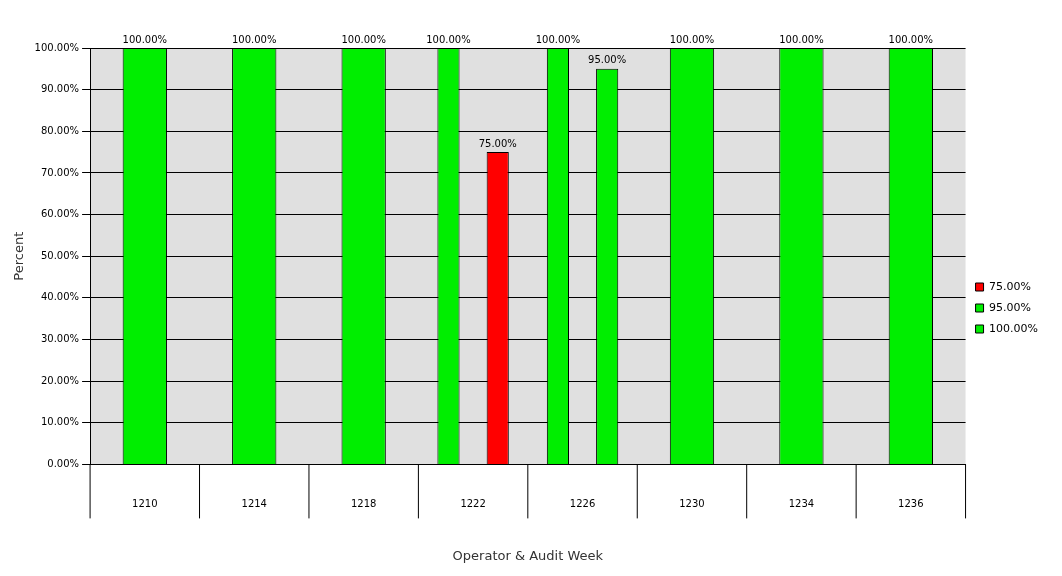 Image resolution: width=1062 pixels, height=576 pixels. I want to click on y-tick-label: 80.00%, so click(60, 130).